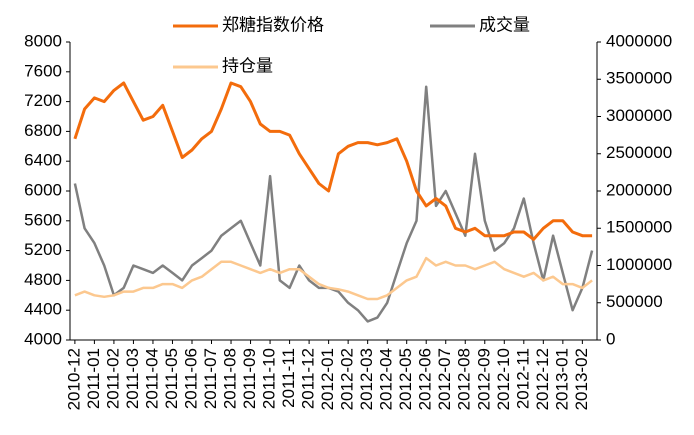  What do you see at coordinates (151, 378) in the screenshot?
I see `x-tick-label: 2011-04` at bounding box center [151, 378].